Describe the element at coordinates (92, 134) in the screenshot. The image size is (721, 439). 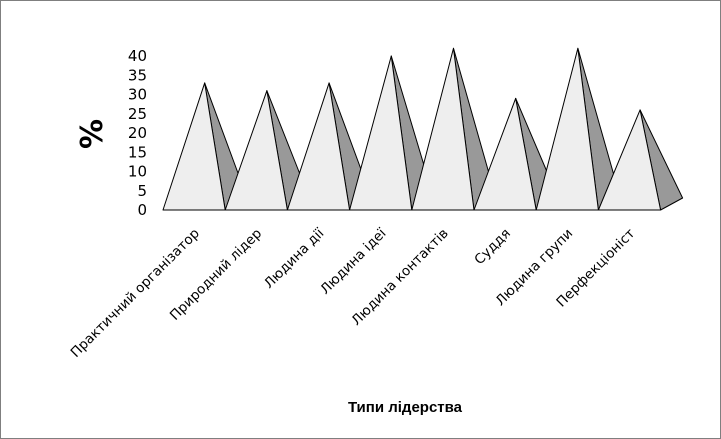
I see `y-axis-label: %` at that location.